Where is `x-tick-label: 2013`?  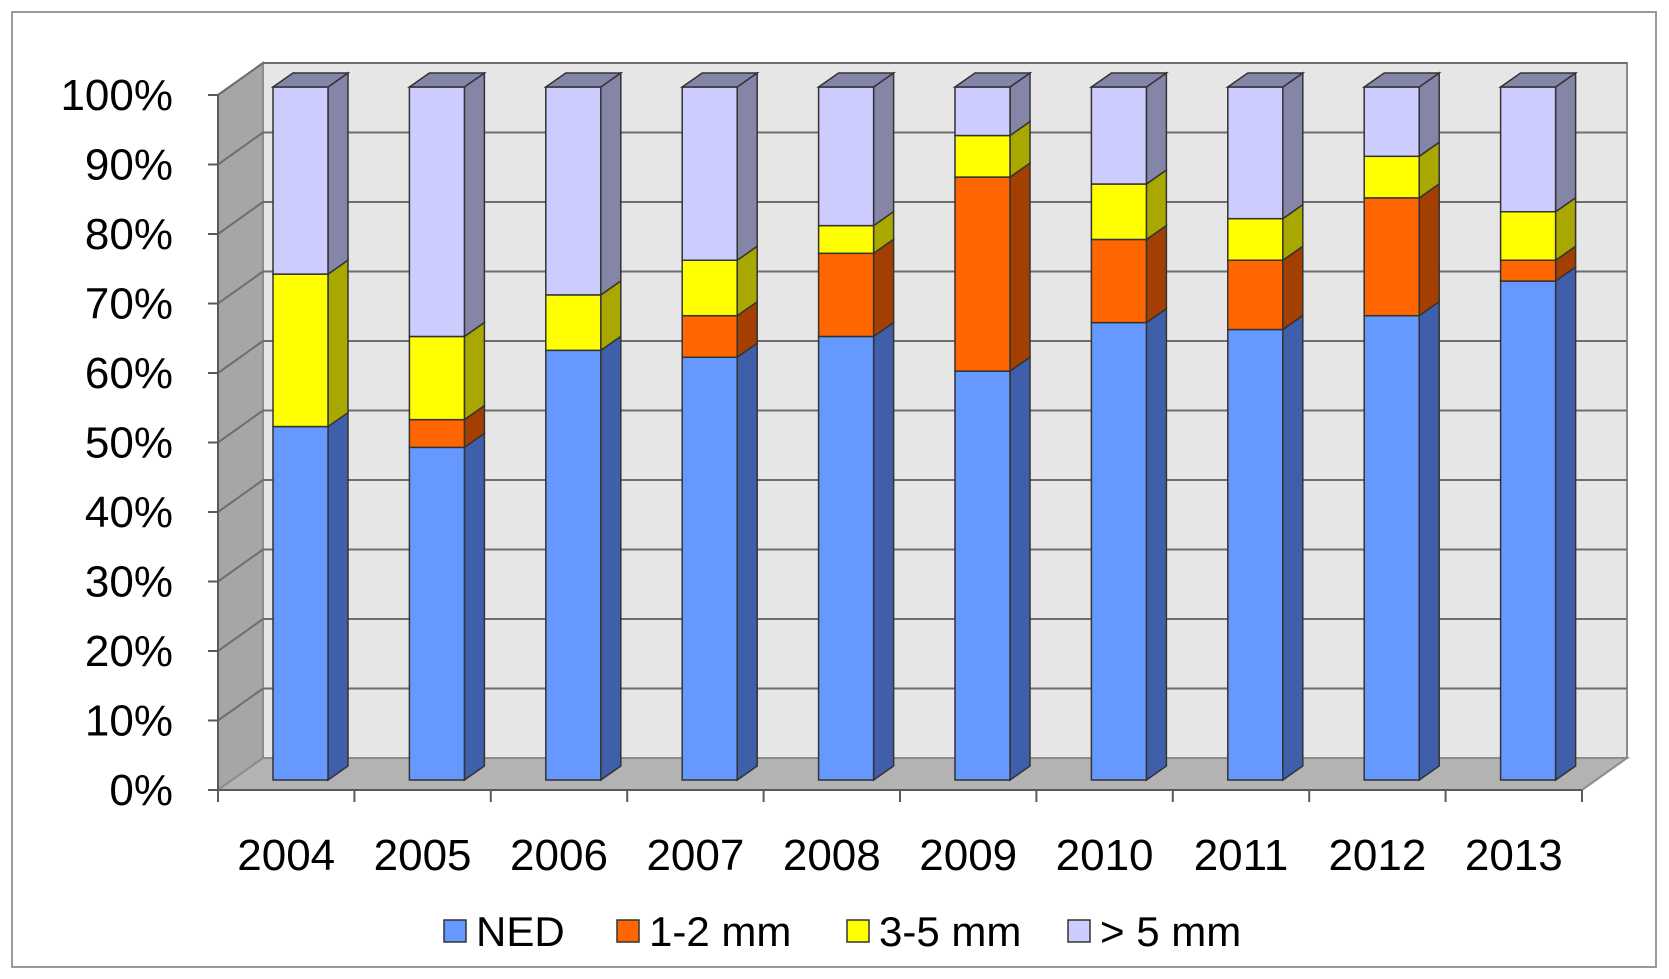 x-tick-label: 2013 is located at coordinates (1514, 855).